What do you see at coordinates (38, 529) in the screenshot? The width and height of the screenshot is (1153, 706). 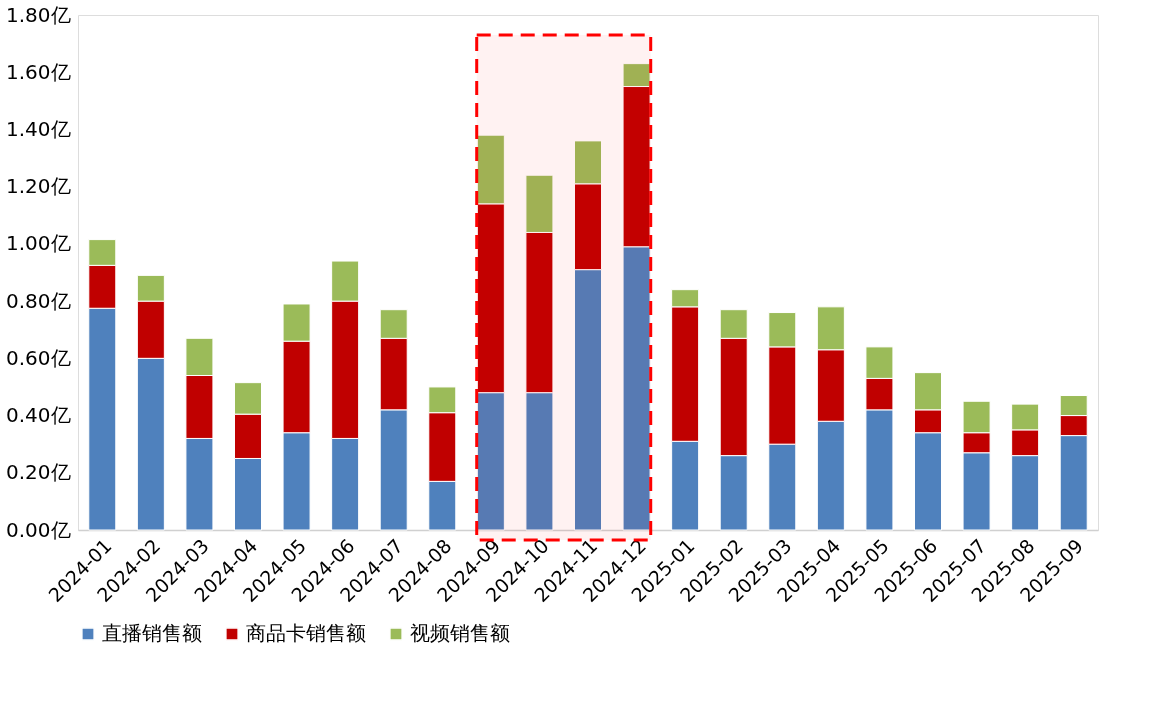 I see `y-tick-label: 0.00亿` at bounding box center [38, 529].